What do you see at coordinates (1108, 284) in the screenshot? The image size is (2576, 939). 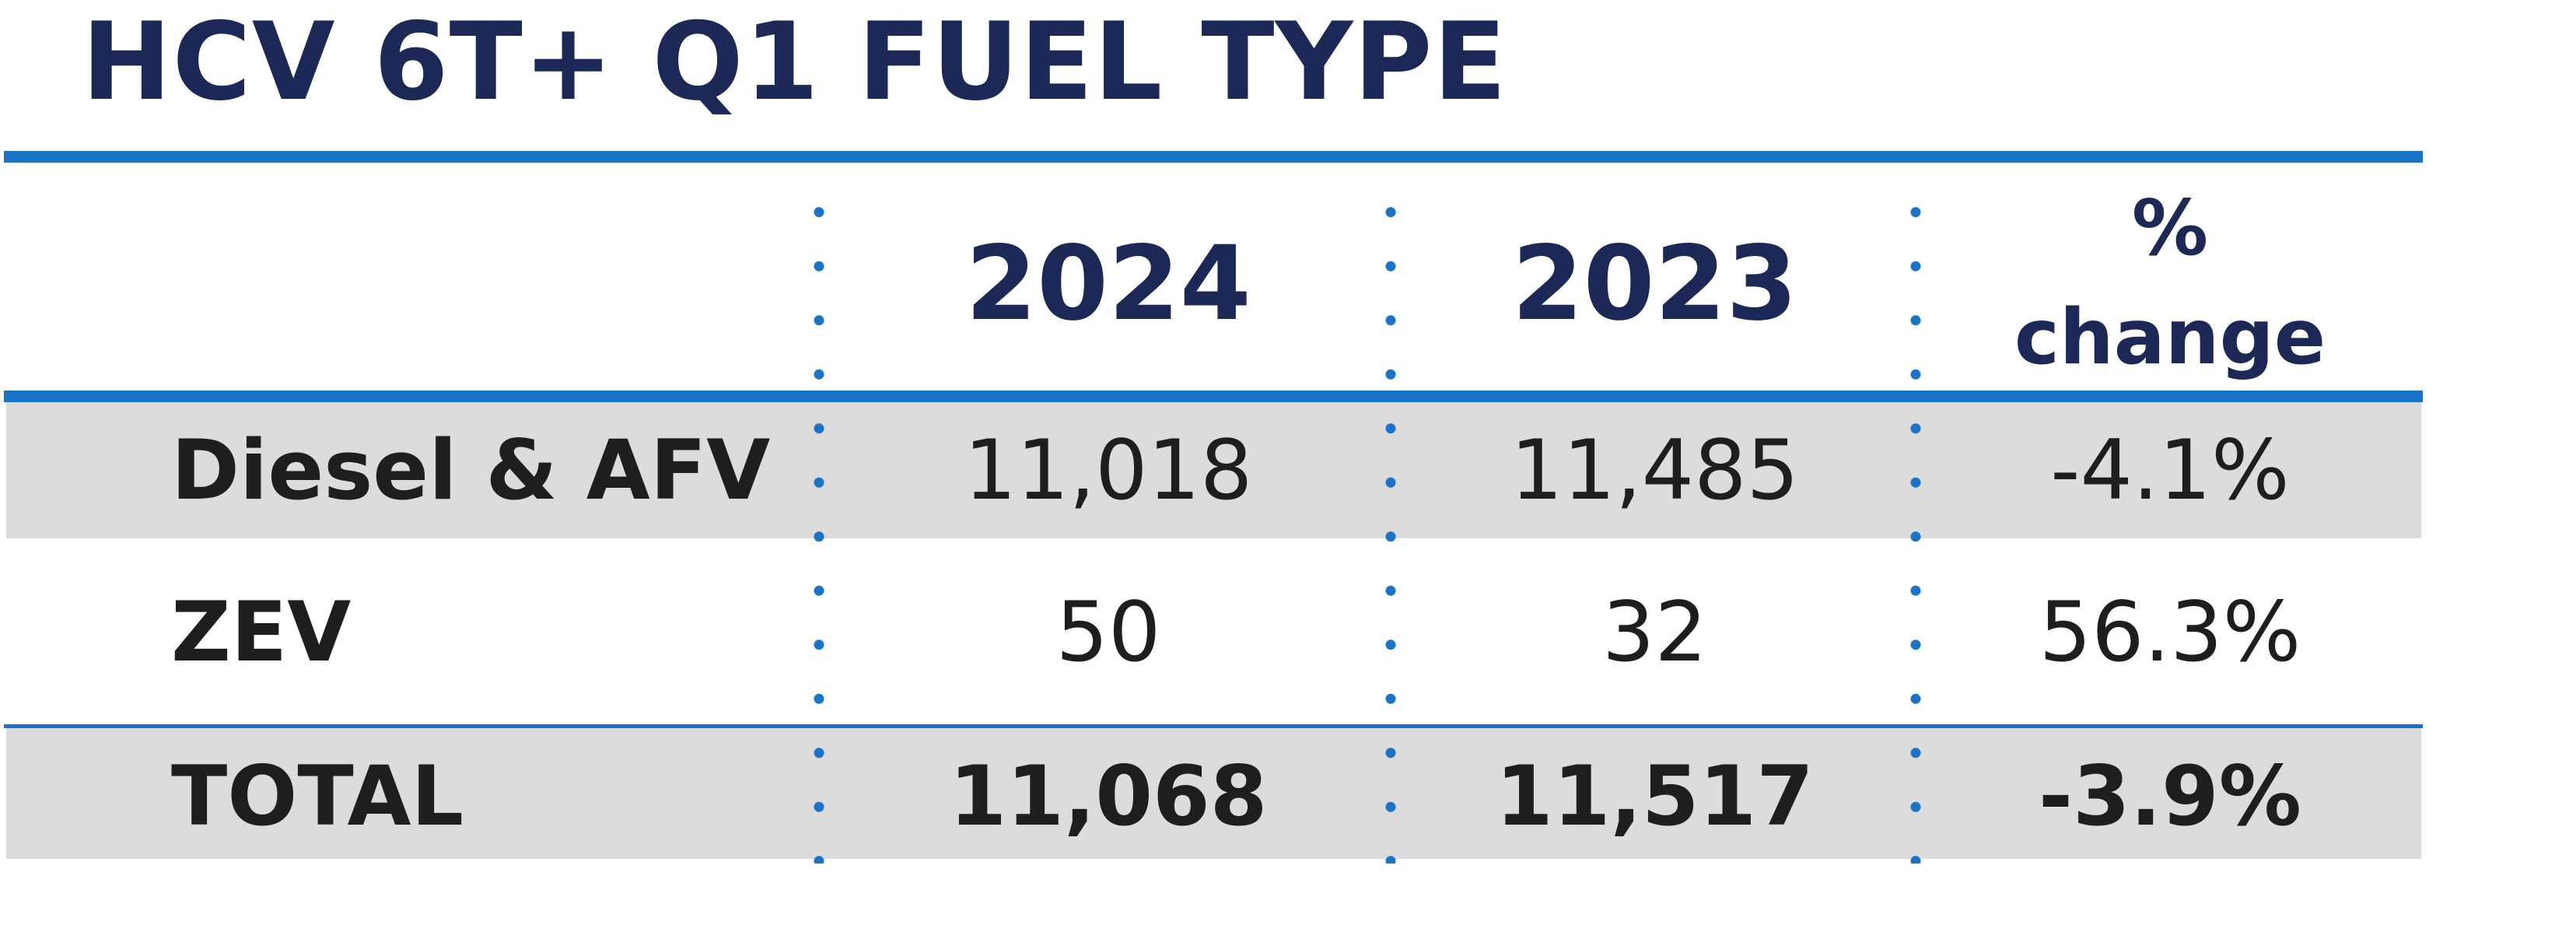 I see `header-2024: 2024` at bounding box center [1108, 284].